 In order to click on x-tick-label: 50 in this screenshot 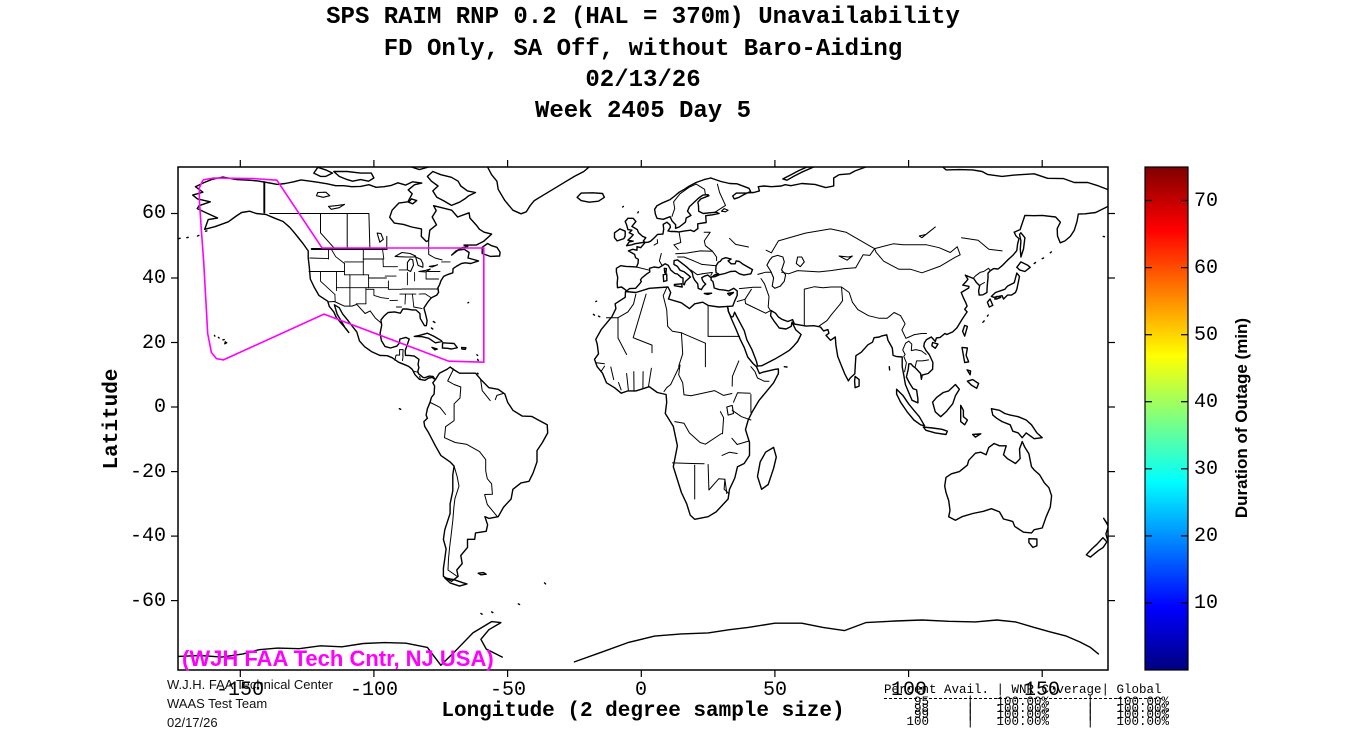, I will do `click(774, 690)`.